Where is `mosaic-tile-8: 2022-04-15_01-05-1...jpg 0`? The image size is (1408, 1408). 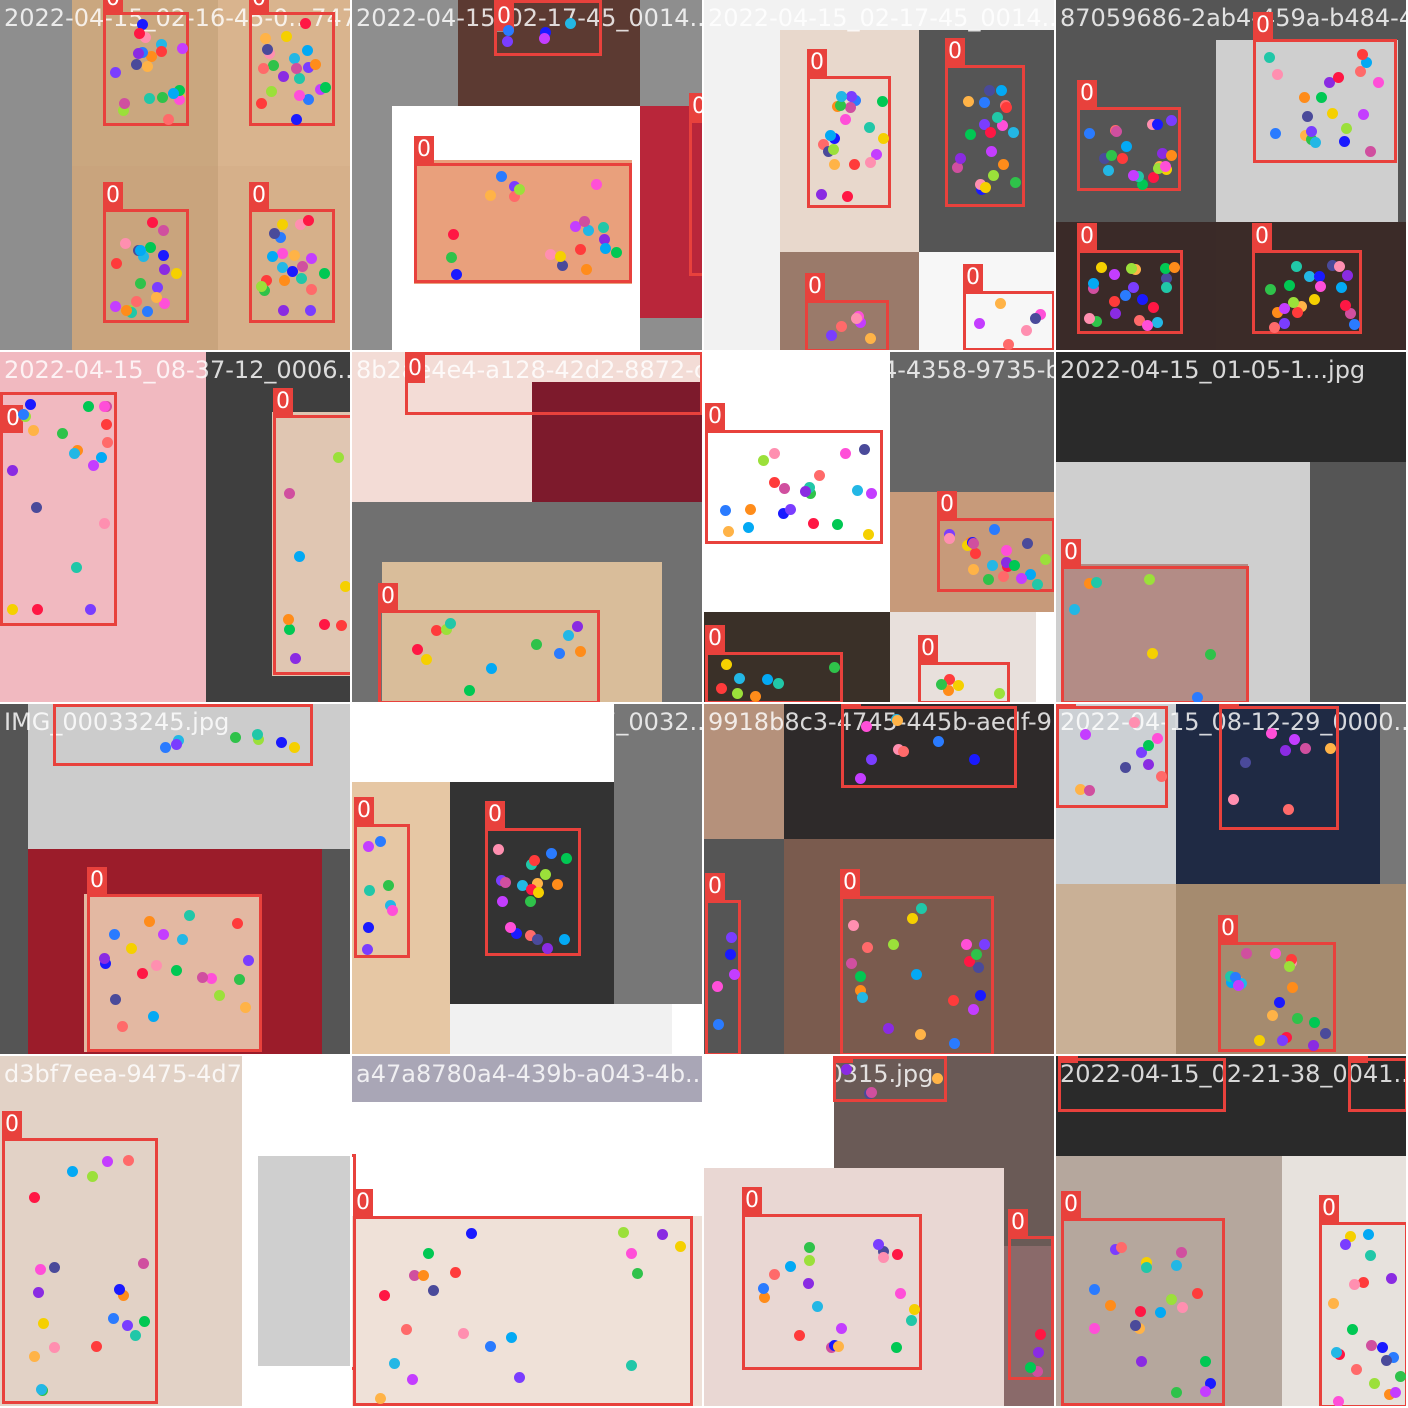
mosaic-tile-8: 2022-04-15_01-05-1...jpg 0 is located at coordinates (1231, 527).